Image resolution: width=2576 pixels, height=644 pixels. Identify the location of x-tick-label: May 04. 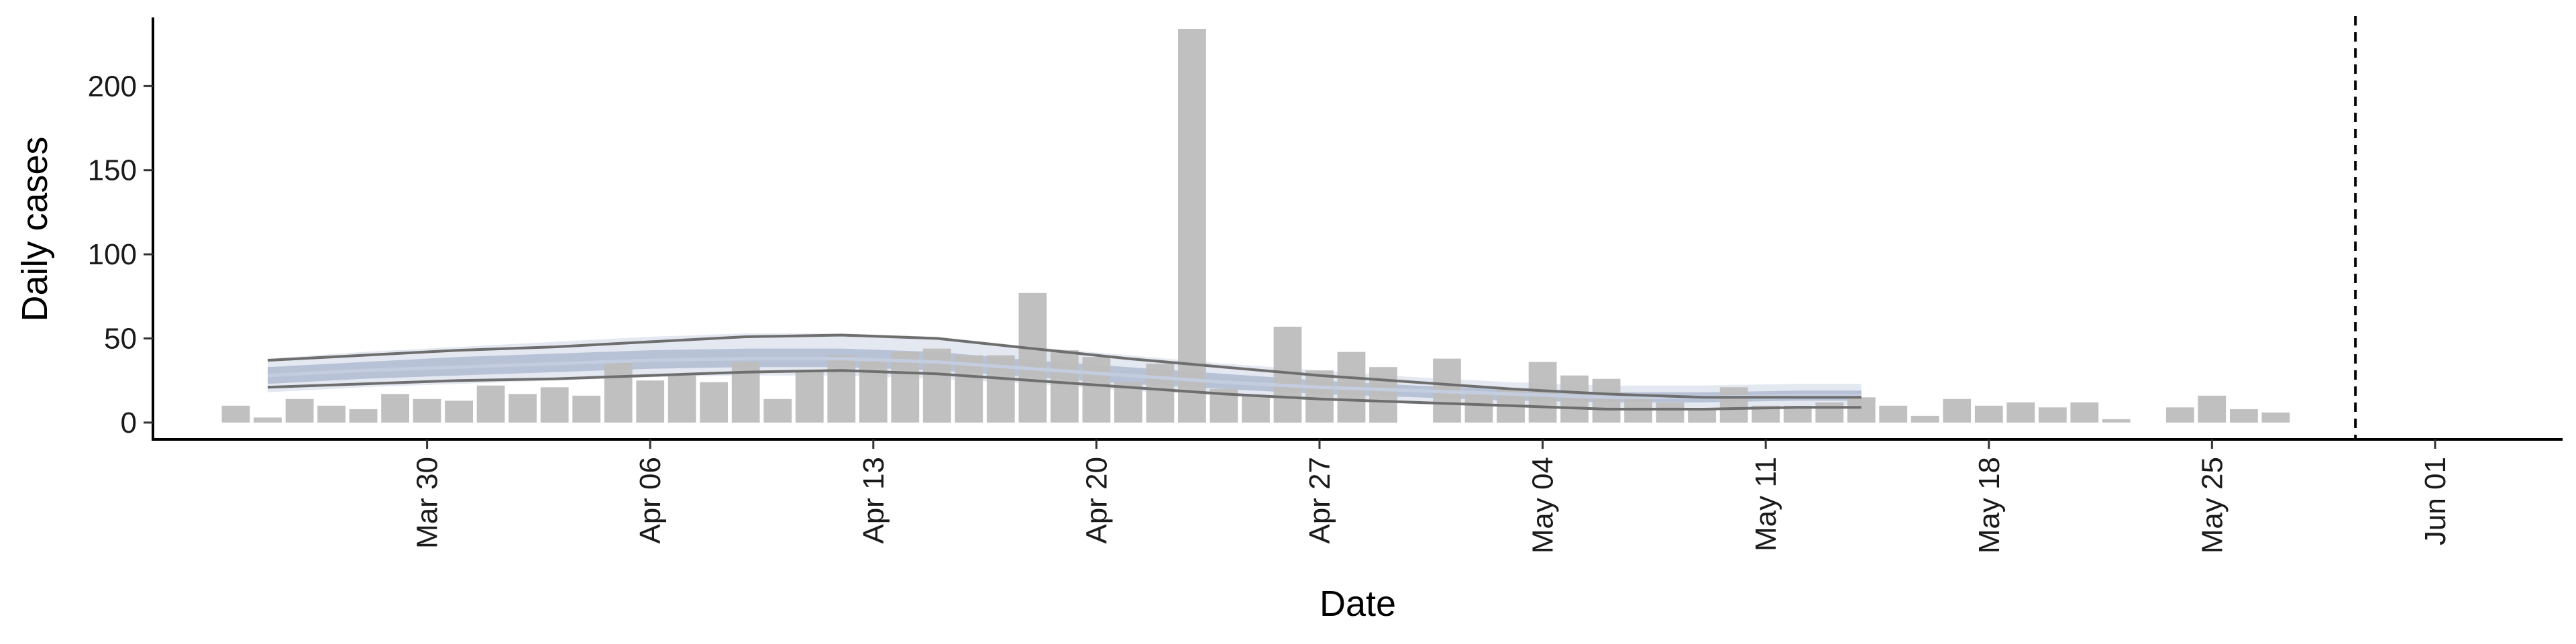
(1543, 505).